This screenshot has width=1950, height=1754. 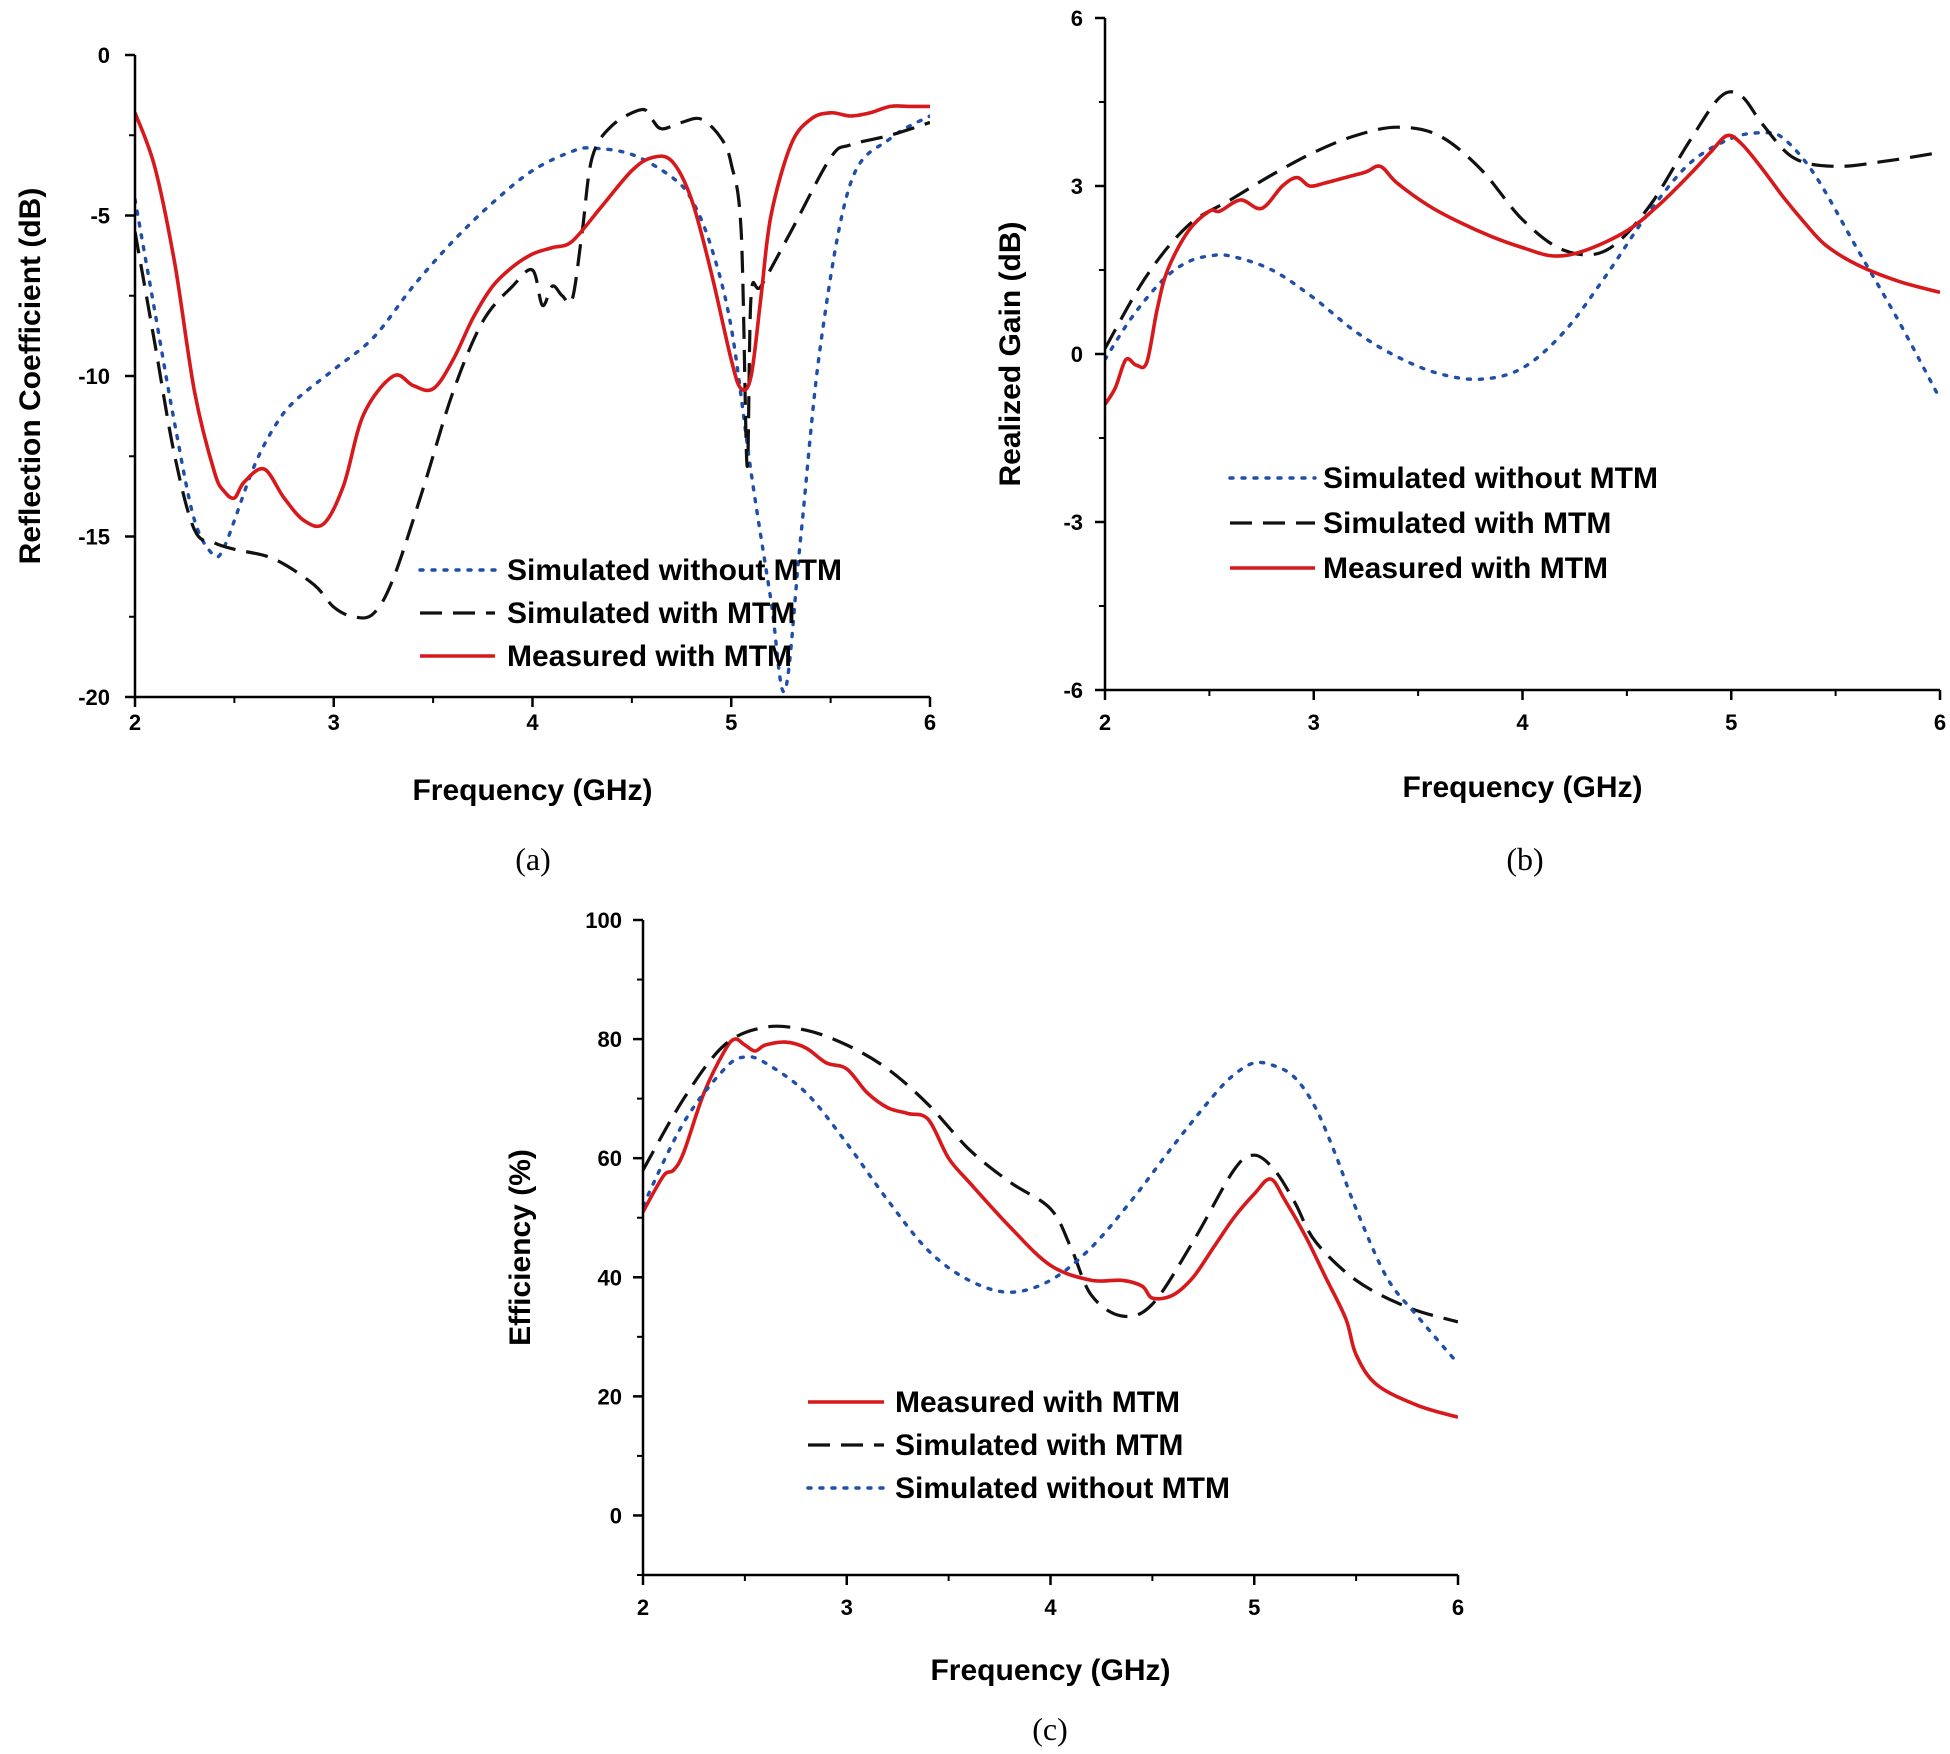 What do you see at coordinates (1062, 1488) in the screenshot?
I see `panel-c-legend-label-simulated-without-mtm: Simulated without MTM` at bounding box center [1062, 1488].